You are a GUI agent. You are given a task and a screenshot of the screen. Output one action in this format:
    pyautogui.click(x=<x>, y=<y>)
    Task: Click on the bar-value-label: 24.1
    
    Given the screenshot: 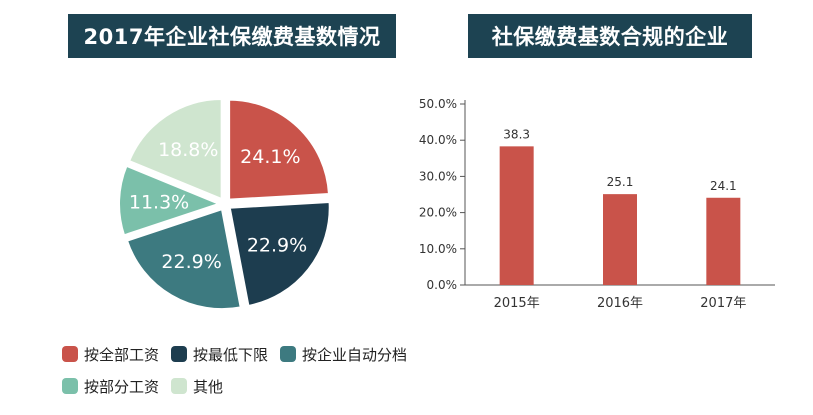 What is the action you would take?
    pyautogui.click(x=723, y=186)
    